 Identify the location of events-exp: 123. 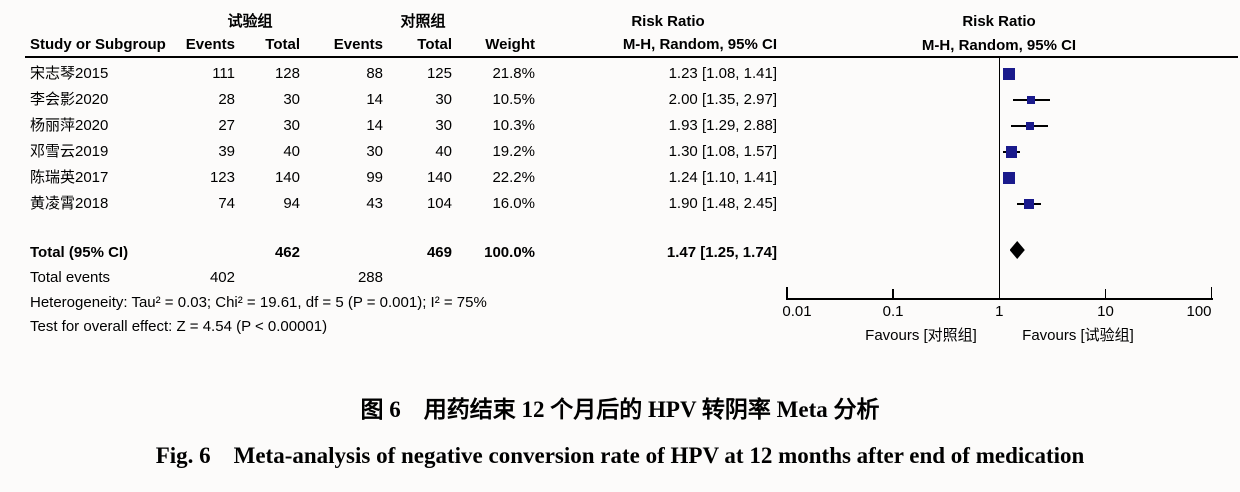
(222, 177).